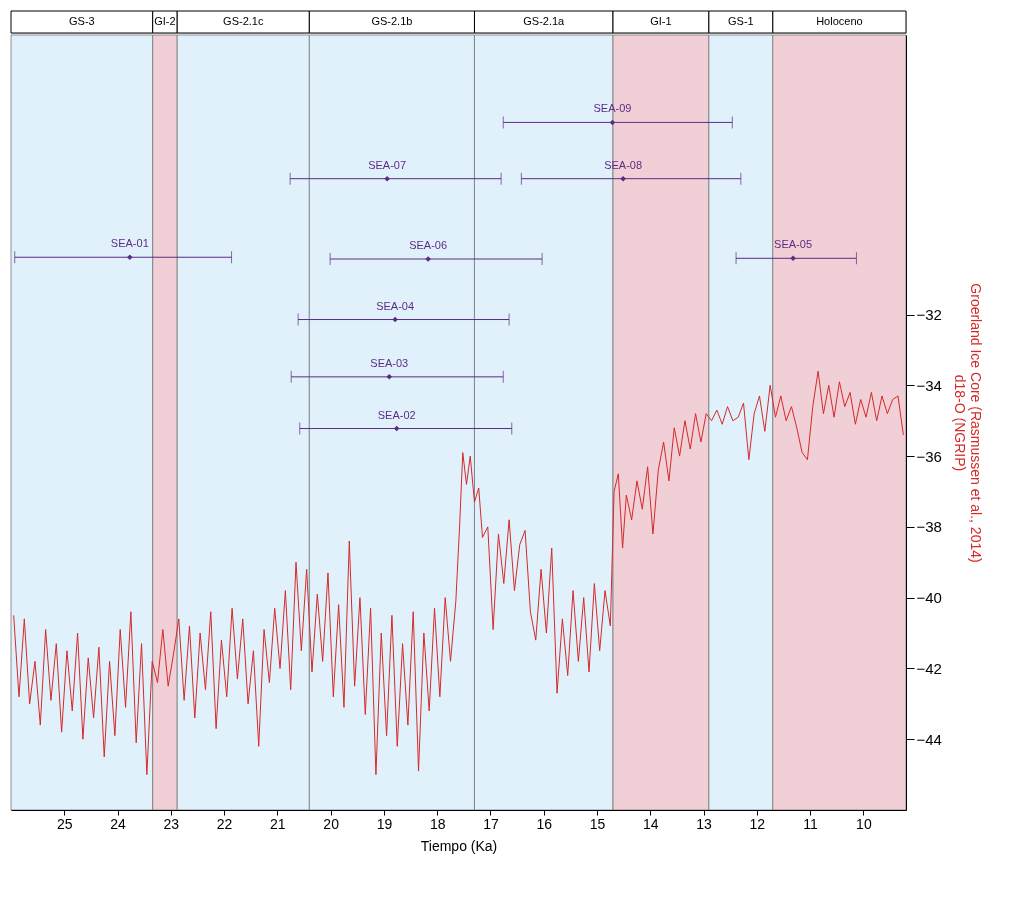 This screenshot has height=906, width=1035. Describe the element at coordinates (929, 385) in the screenshot. I see `y-tick-label: −34` at that location.